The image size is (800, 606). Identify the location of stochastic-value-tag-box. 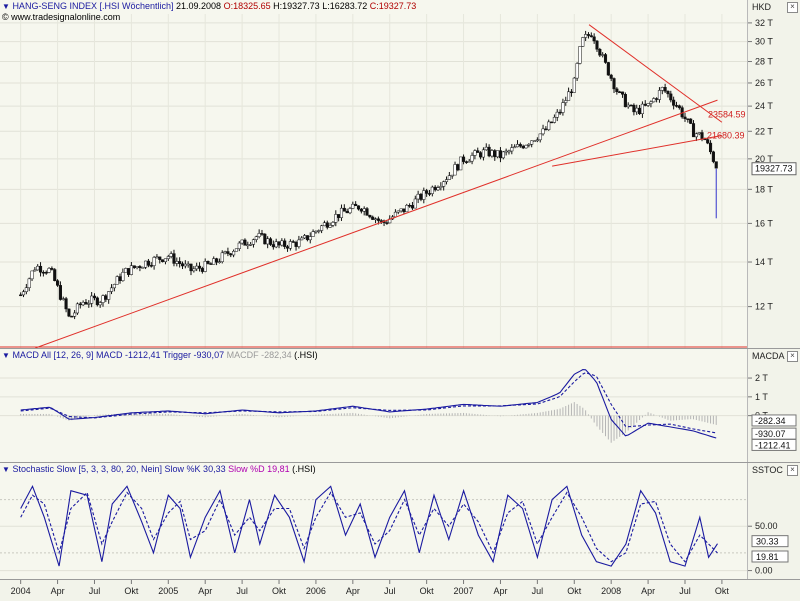
(770, 541).